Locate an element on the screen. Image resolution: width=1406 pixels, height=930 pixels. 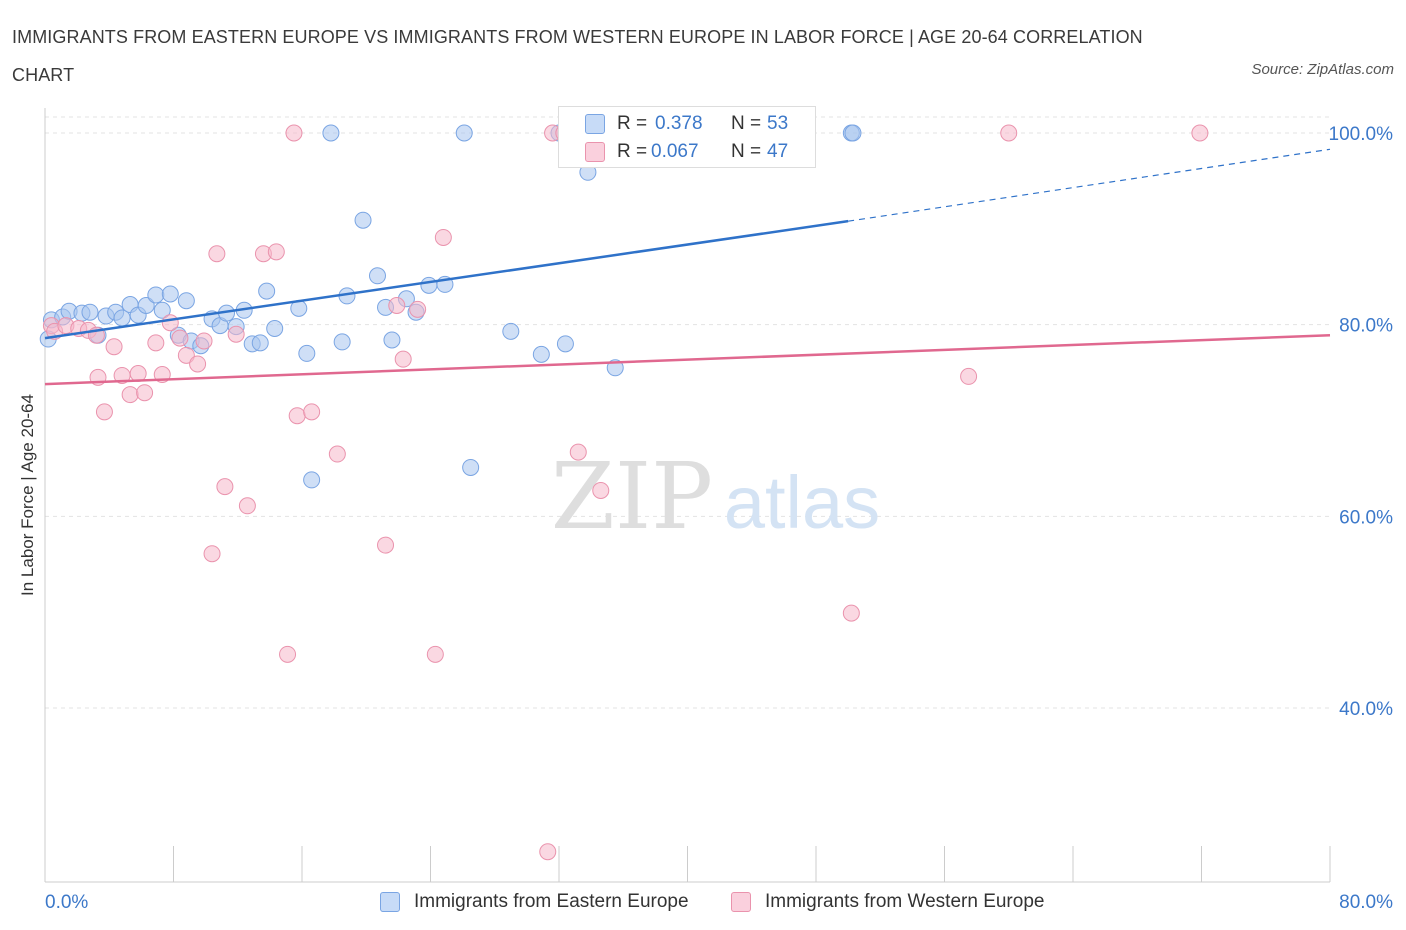
trend-line-eastern-projection is located at coordinates (1089, 185).